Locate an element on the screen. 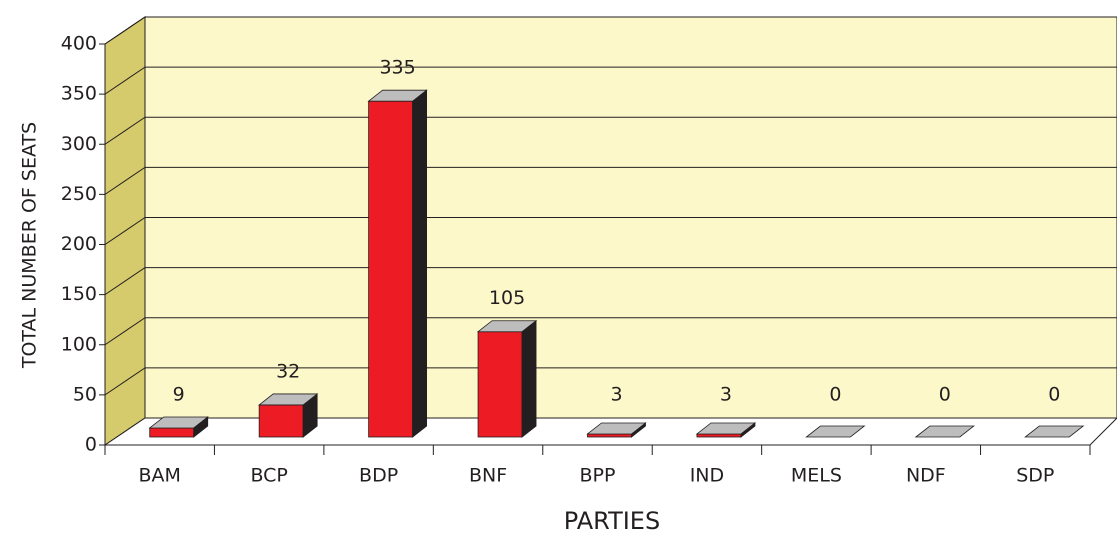  y-axis-title: TOTAL NUMBER OF SEATS is located at coordinates (30, 245).